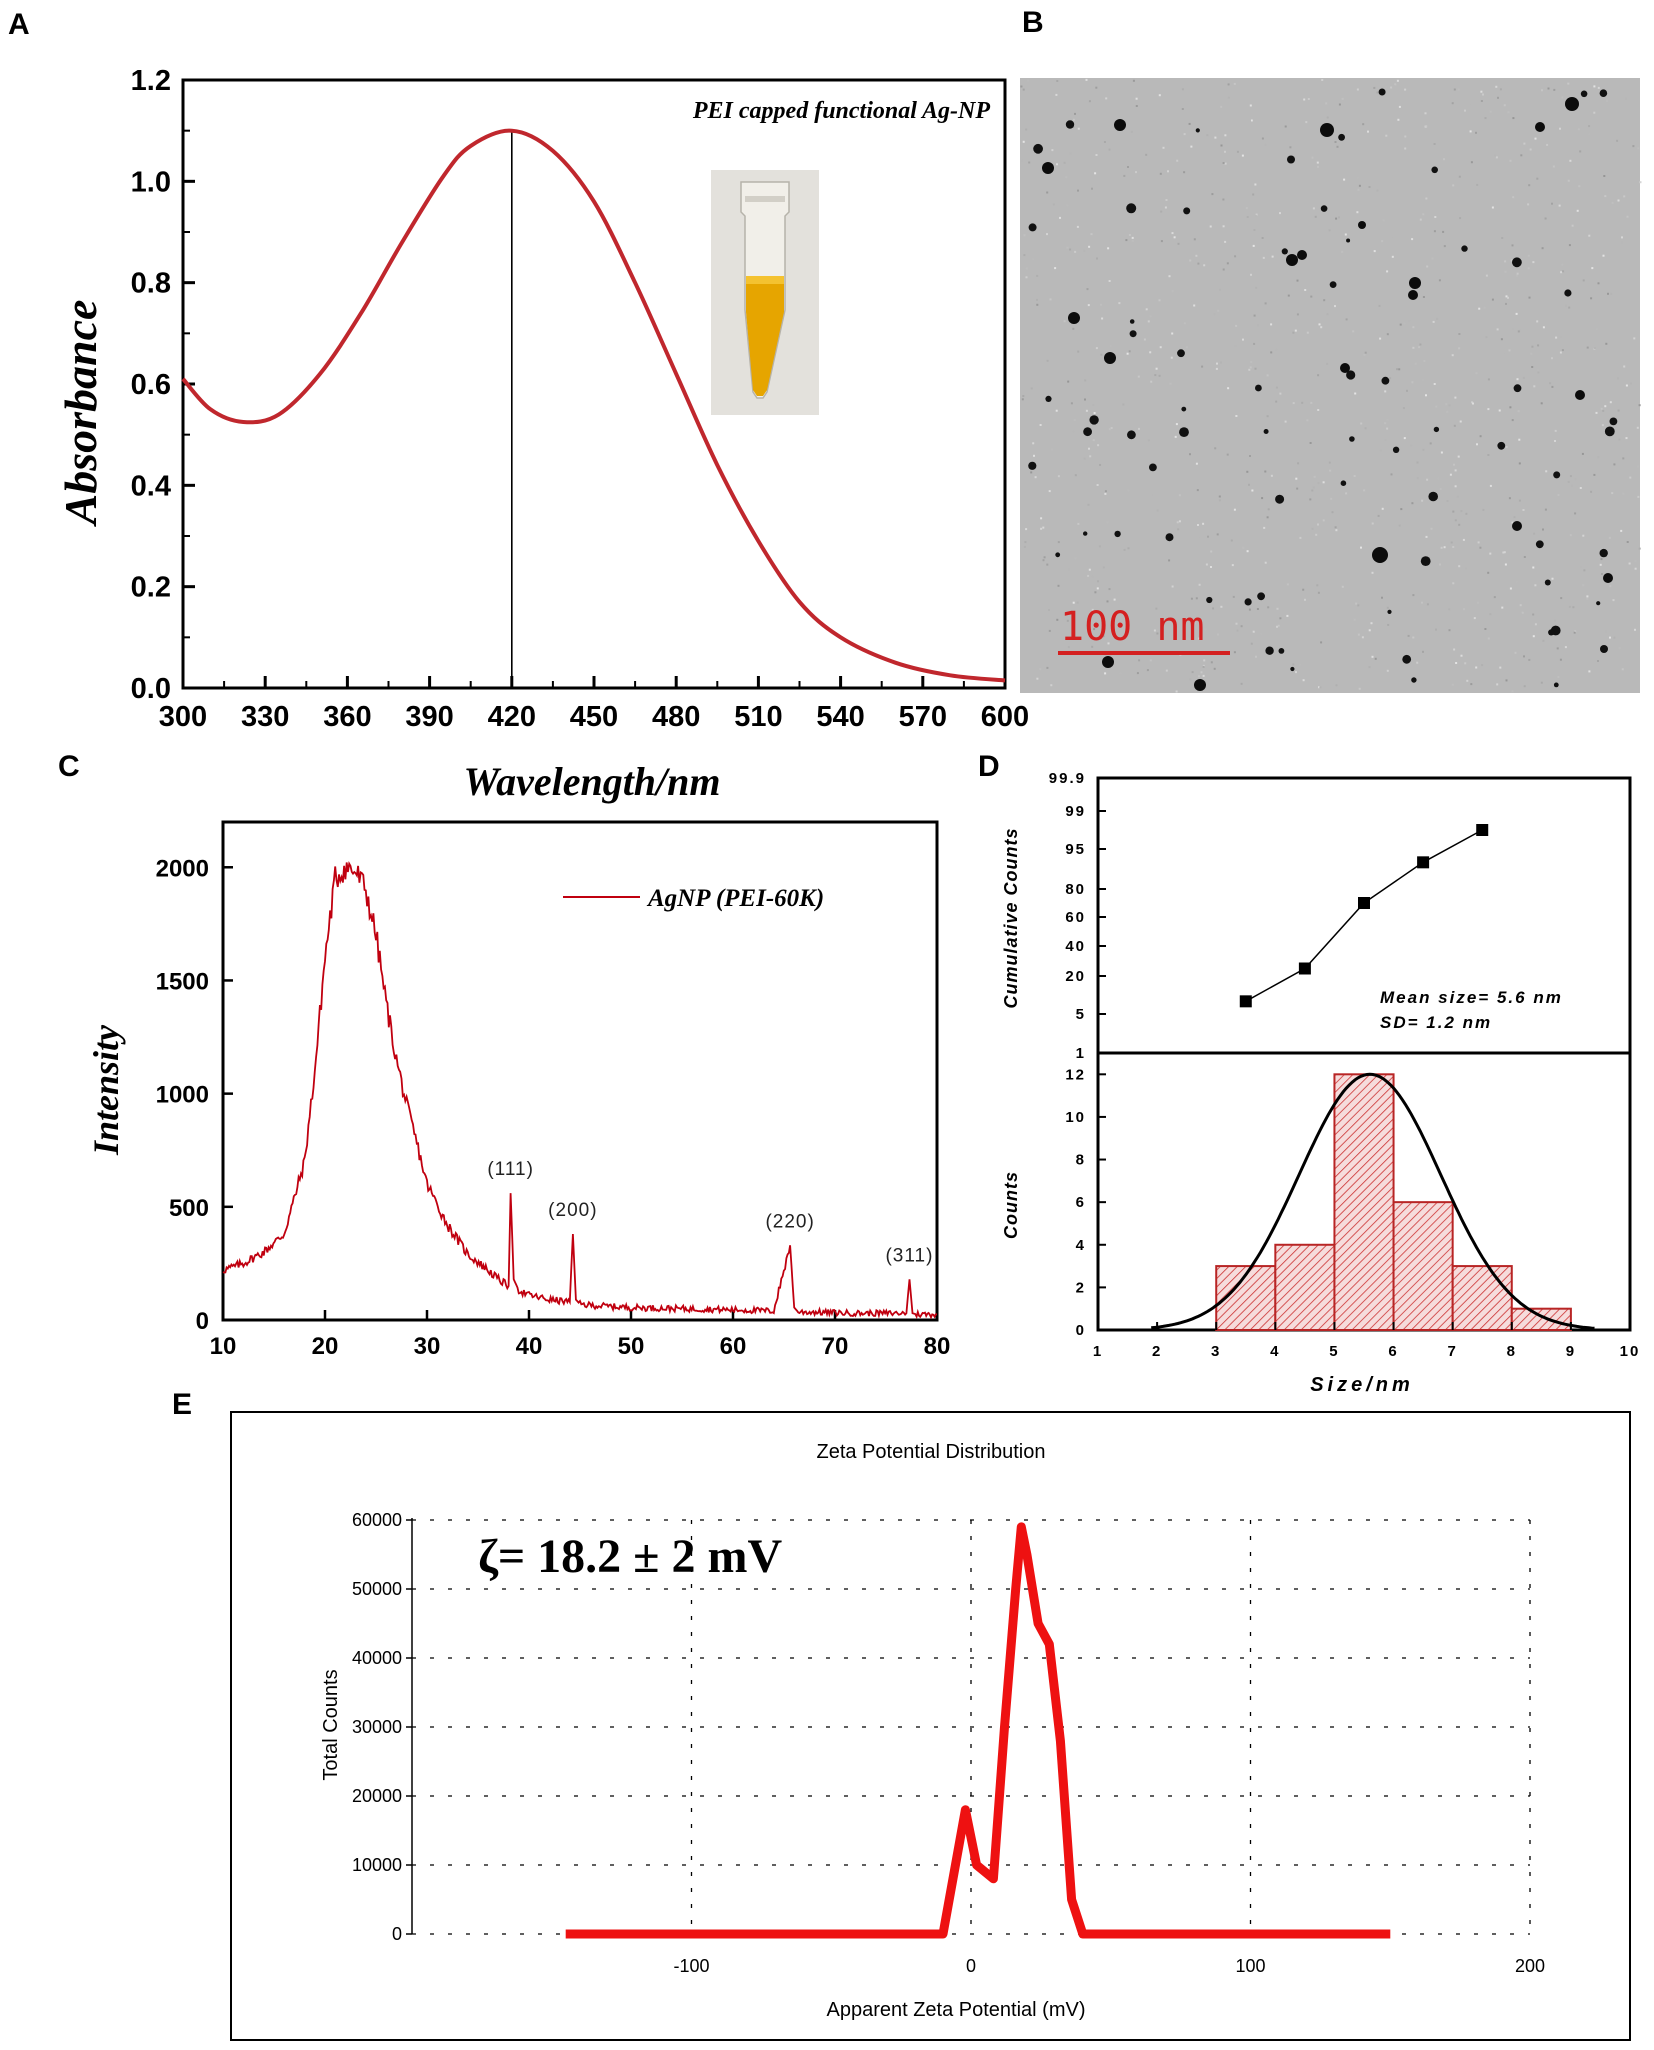 The height and width of the screenshot is (2050, 1654). I want to click on histogram-bar, so click(1305, 1287).